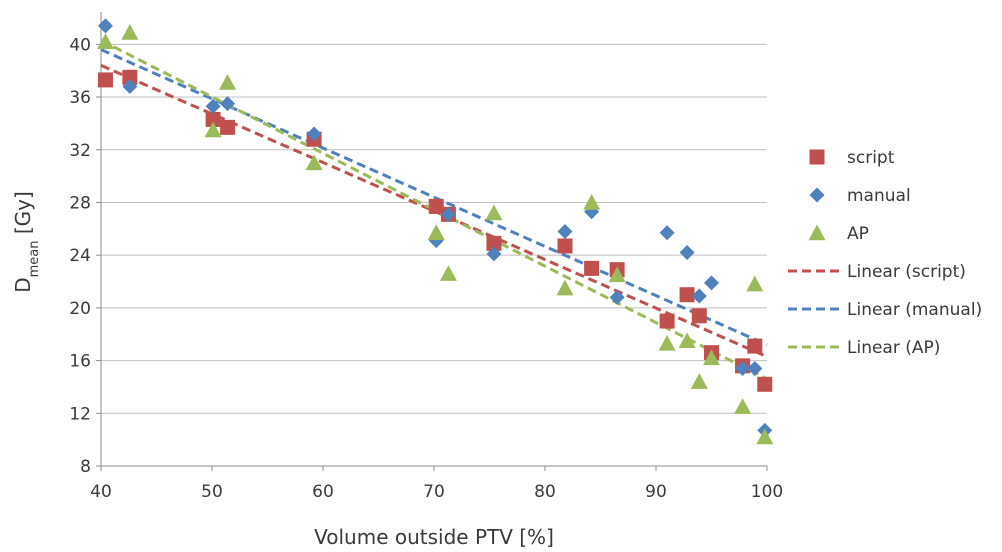 This screenshot has width=1002, height=552. I want to click on y-axis-title: Dmean [Gy], so click(26, 242).